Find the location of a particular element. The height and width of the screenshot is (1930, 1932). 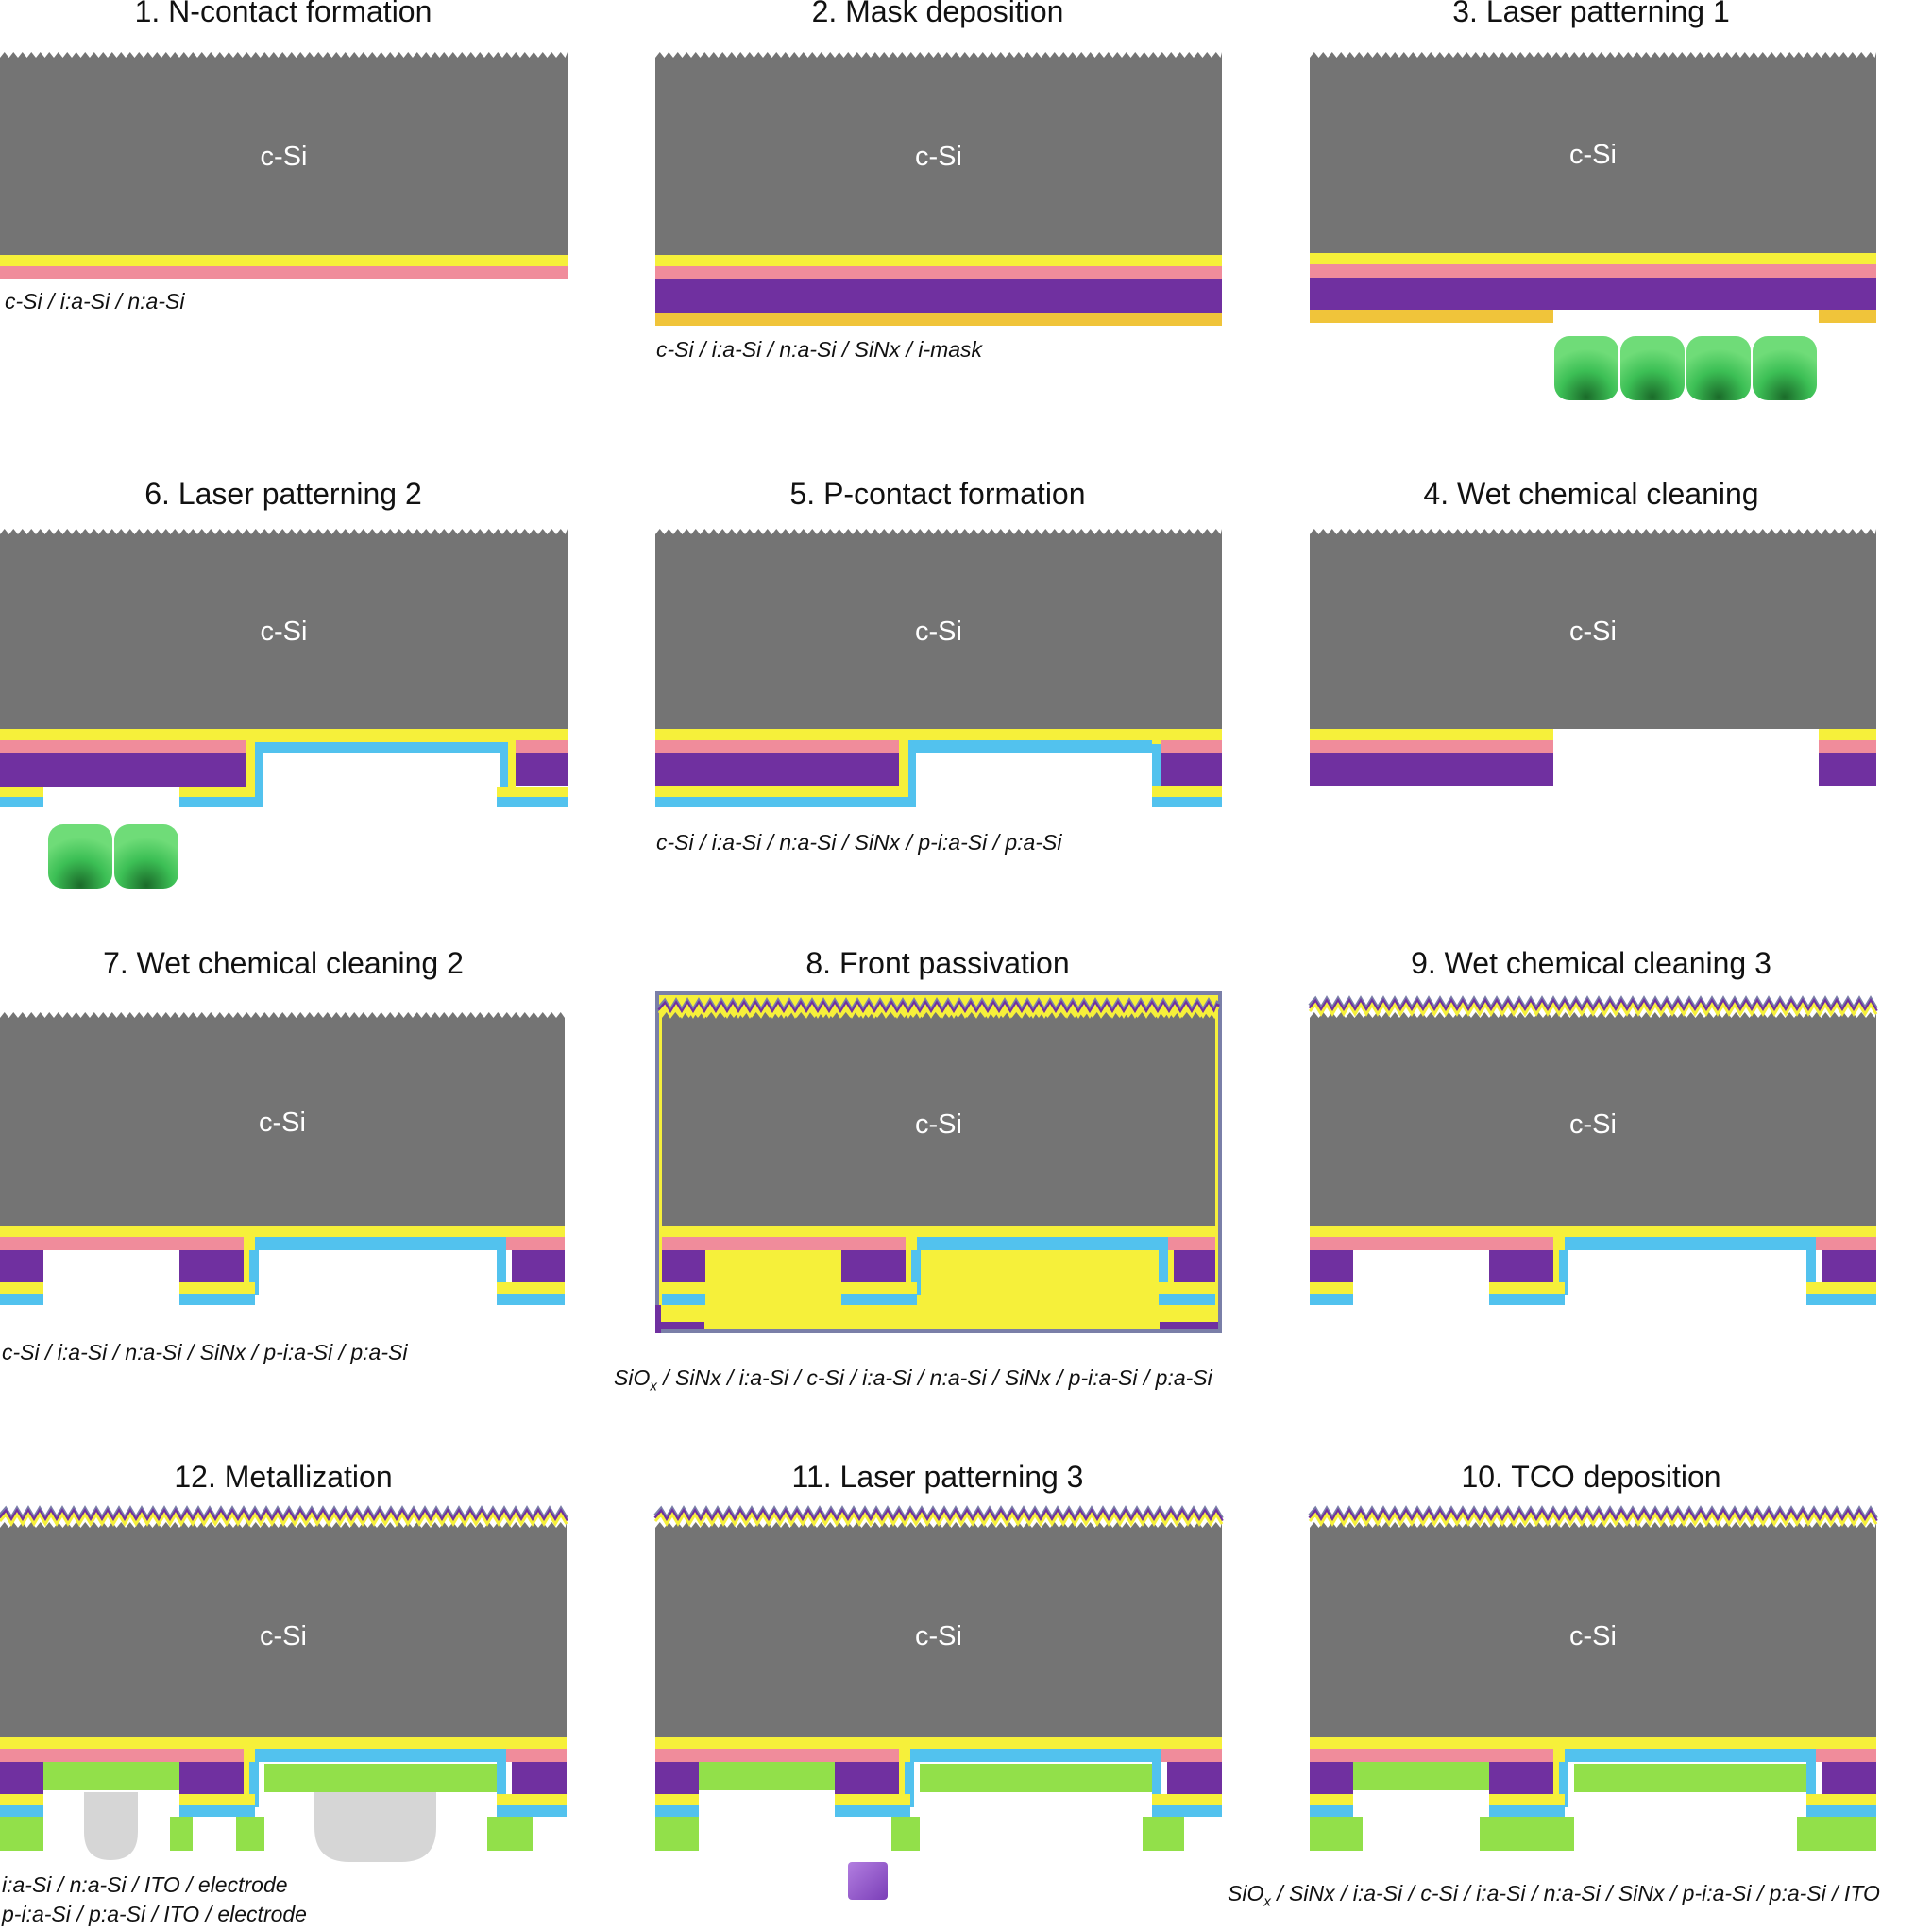

step-6-i-wall-l is located at coordinates (250, 775).